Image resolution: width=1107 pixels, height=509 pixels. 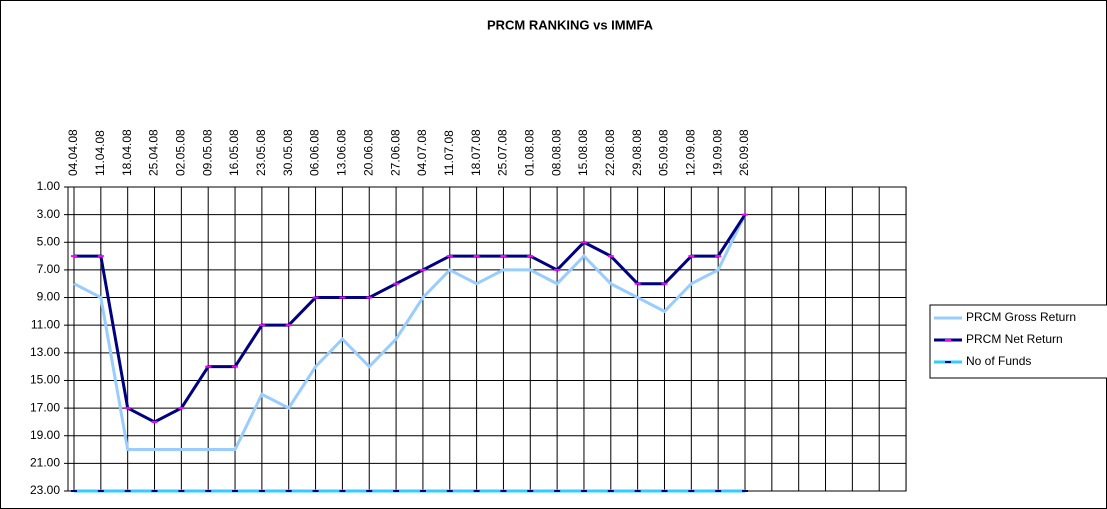 What do you see at coordinates (744, 152) in the screenshot?
I see `x-tick-label: 26.09.08` at bounding box center [744, 152].